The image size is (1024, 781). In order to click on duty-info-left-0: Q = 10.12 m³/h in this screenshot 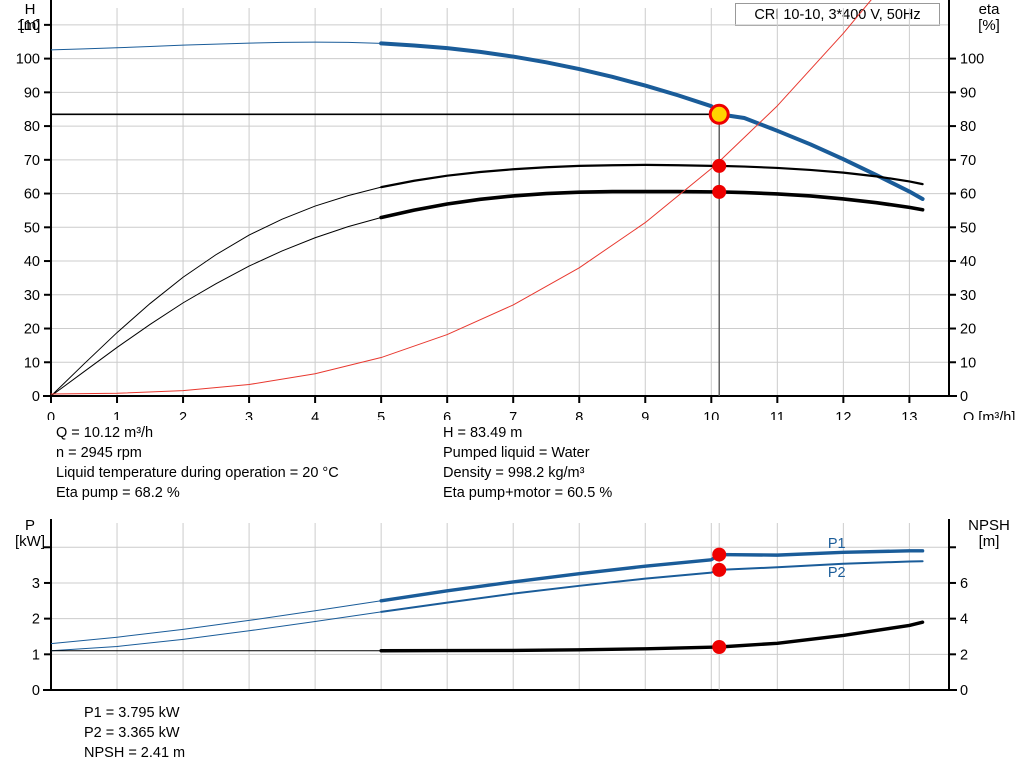, I will do `click(105, 433)`.